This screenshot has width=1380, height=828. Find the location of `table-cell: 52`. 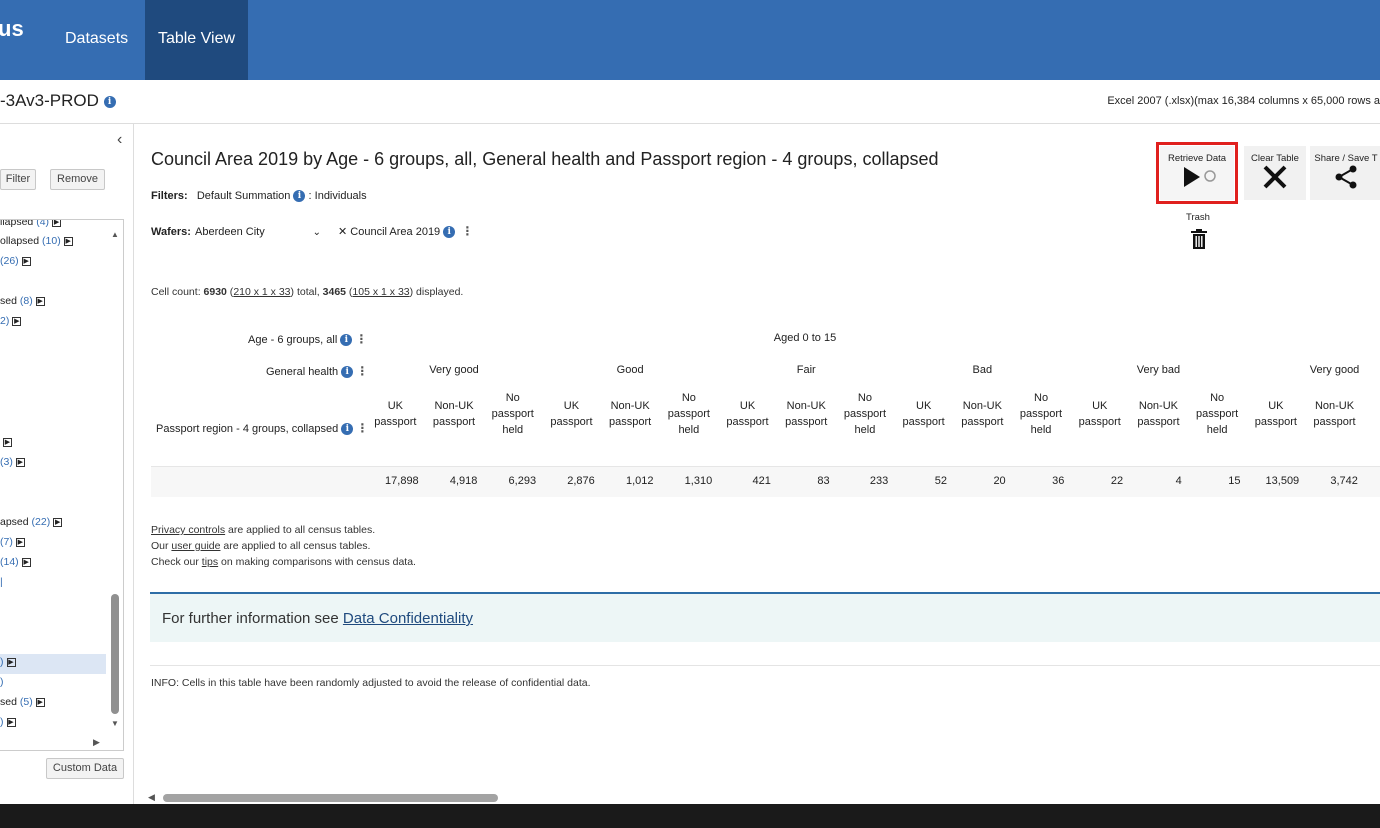

table-cell: 52 is located at coordinates (940, 481).